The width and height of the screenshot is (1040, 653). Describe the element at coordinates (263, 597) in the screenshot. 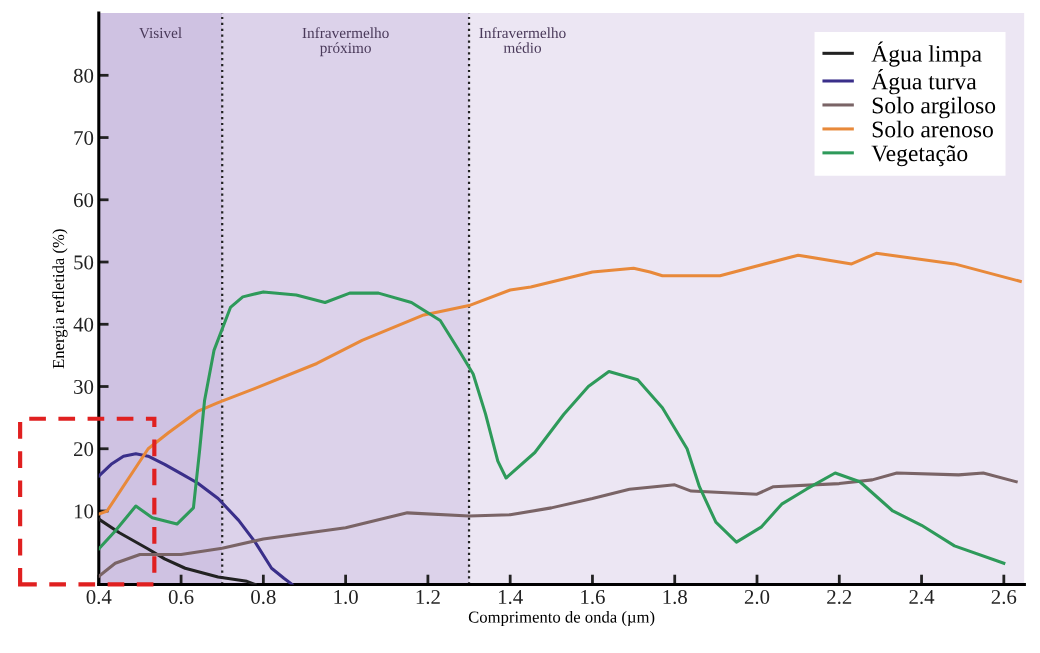

I see `x-tick-label: 0.8` at that location.